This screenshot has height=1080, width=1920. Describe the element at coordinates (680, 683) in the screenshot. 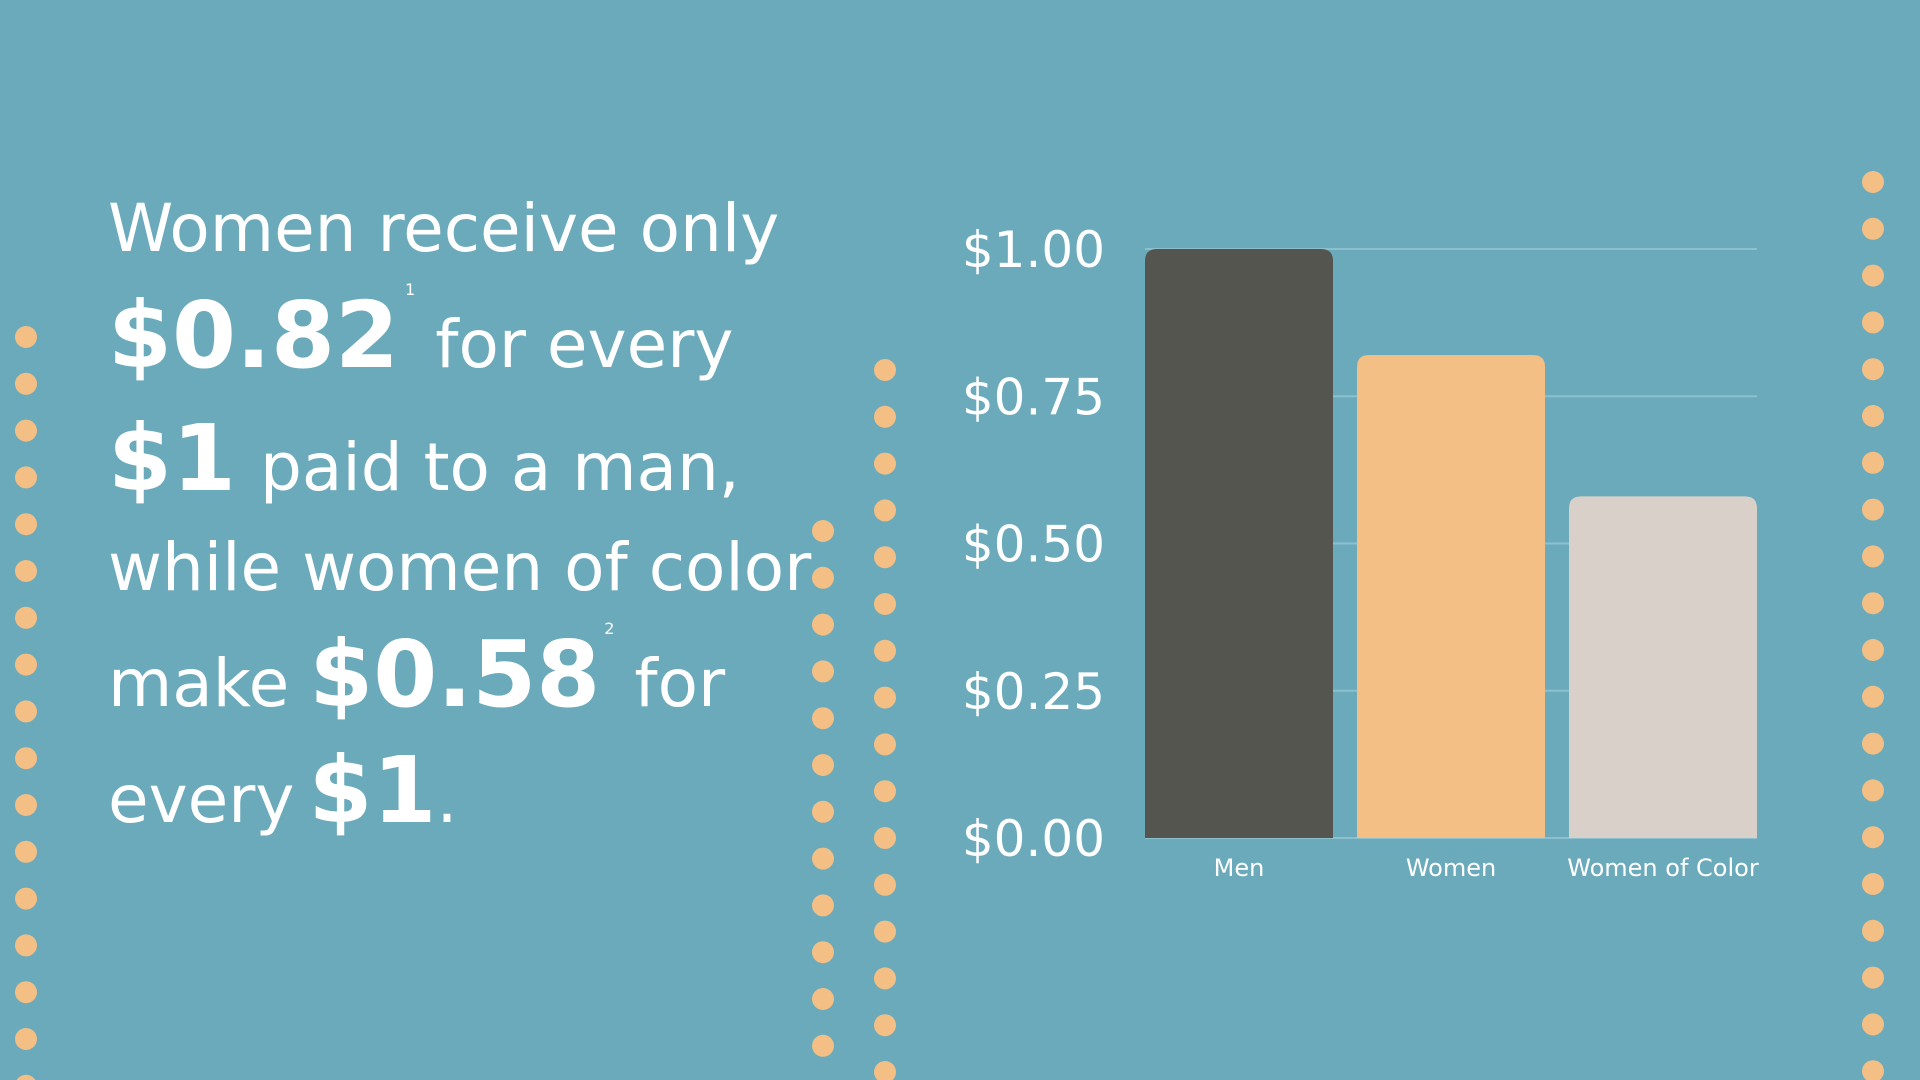

I see `statement-text: for` at that location.